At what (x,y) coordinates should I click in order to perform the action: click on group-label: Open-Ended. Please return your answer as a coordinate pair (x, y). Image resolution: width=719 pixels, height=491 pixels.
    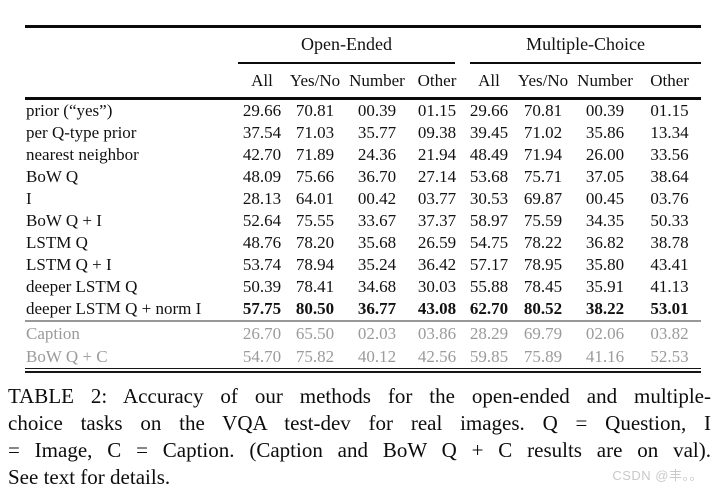
    Looking at the image, I should click on (347, 49).